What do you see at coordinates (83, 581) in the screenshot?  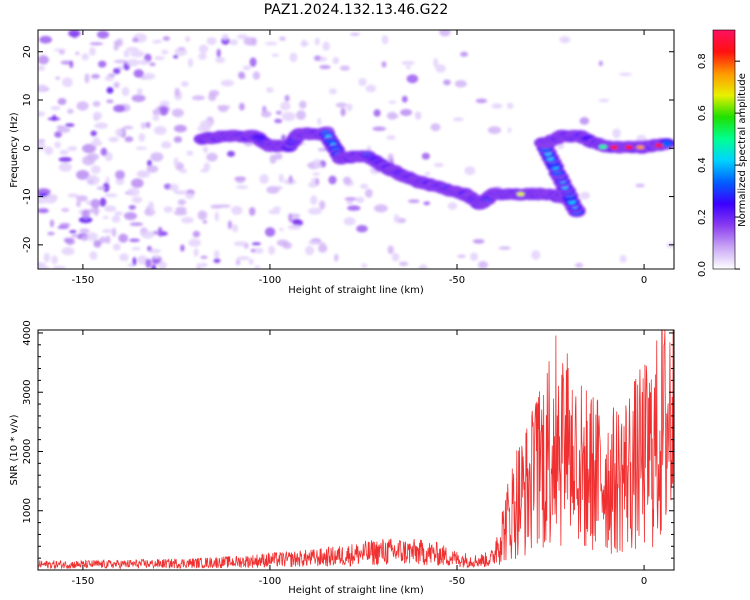 I see `snr-x-tick-label: -150` at bounding box center [83, 581].